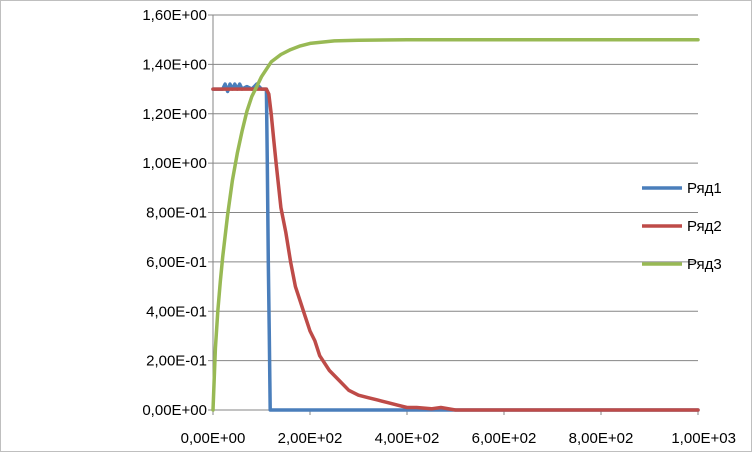 This screenshot has width=752, height=452. Describe the element at coordinates (174, 410) in the screenshot. I see `y-tick-label: 0,00E+00` at that location.